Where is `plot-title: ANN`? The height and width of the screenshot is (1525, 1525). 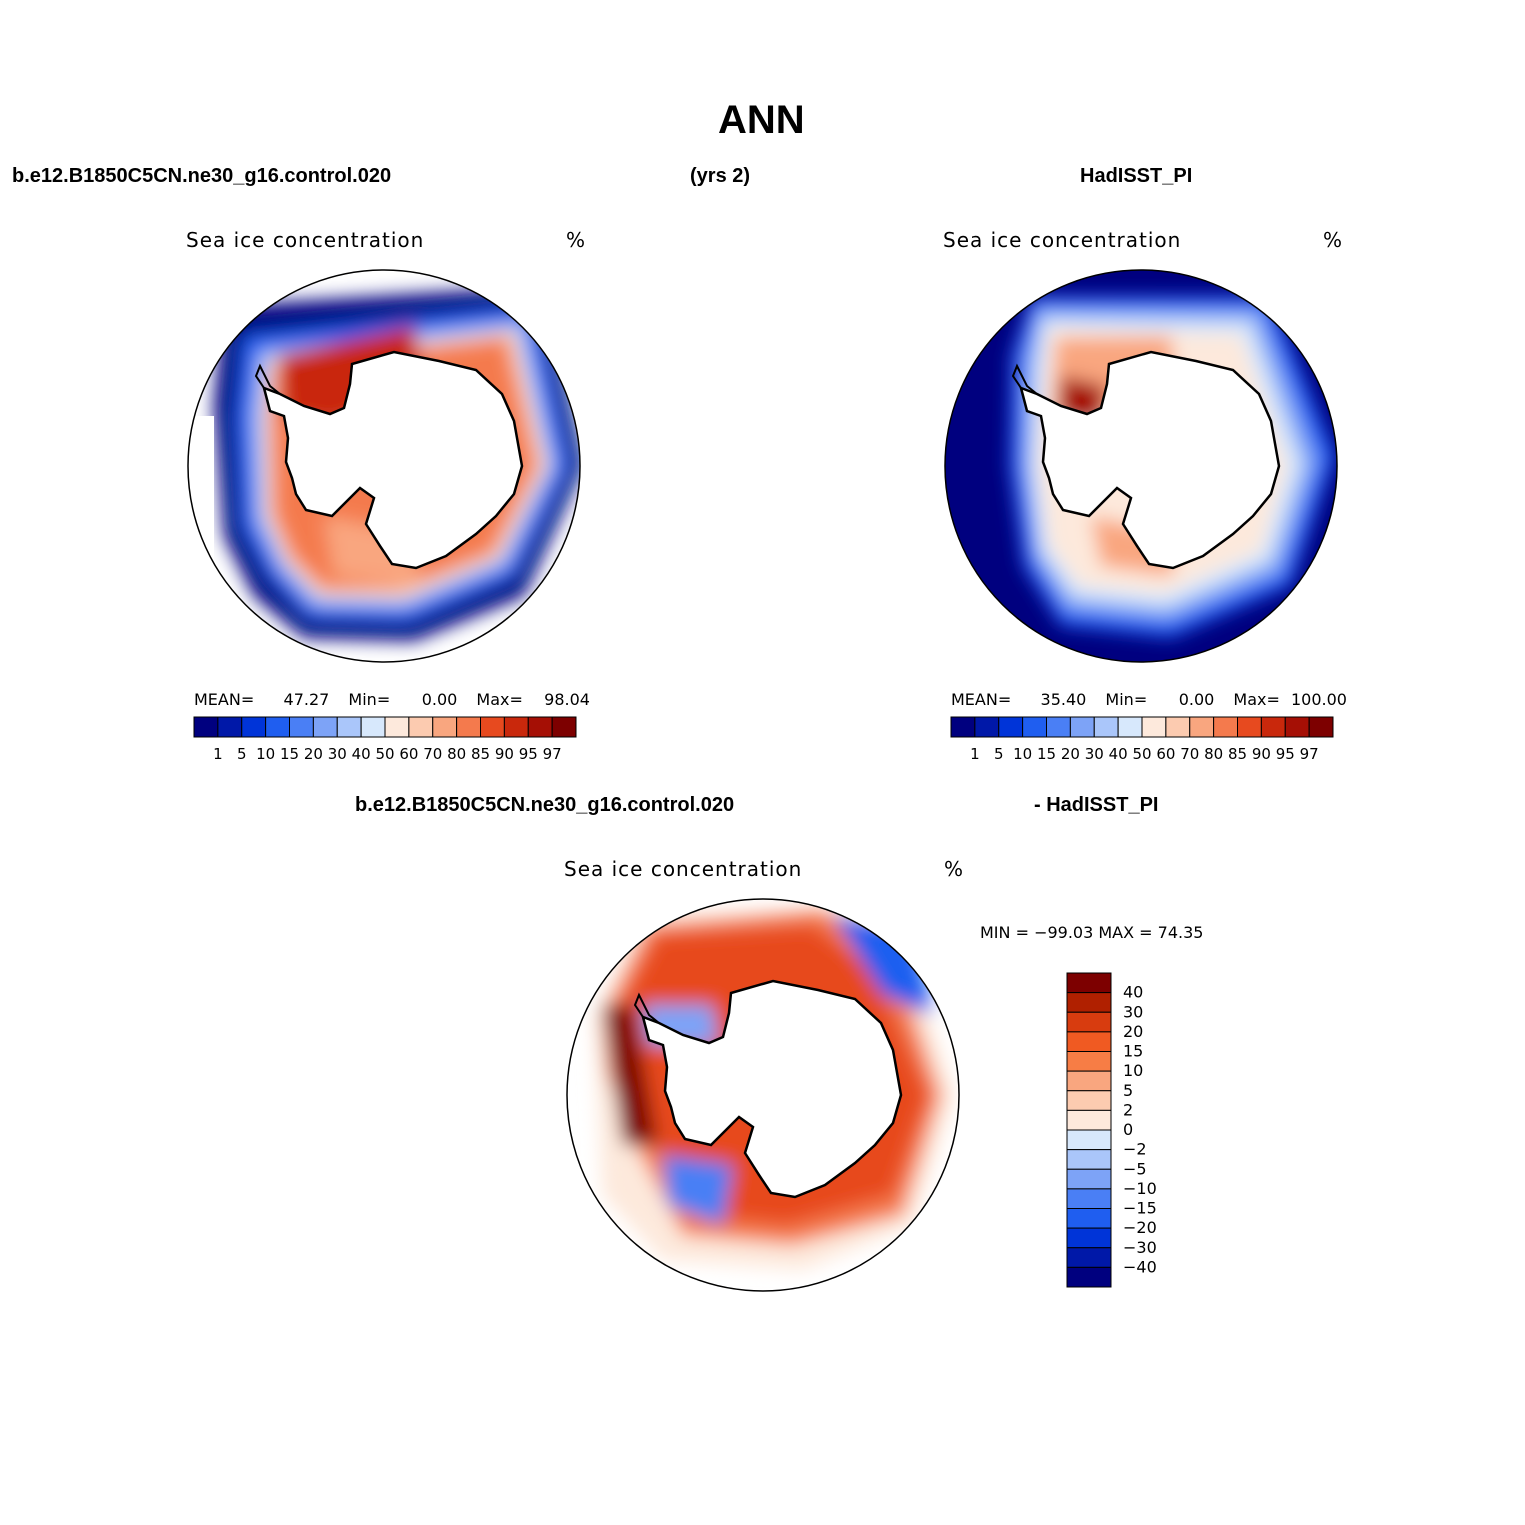
plot-title: ANN is located at coordinates (761, 120).